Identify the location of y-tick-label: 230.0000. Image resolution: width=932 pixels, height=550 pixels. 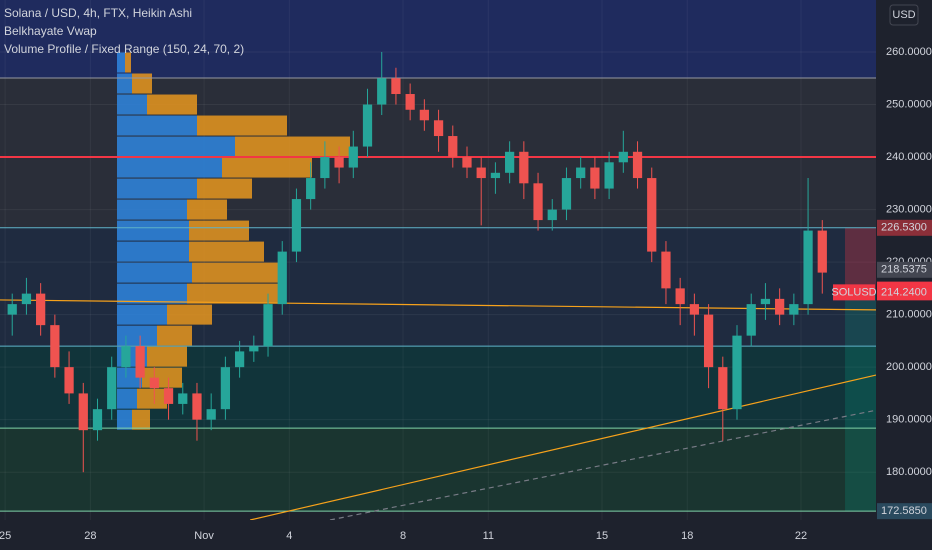
(909, 209).